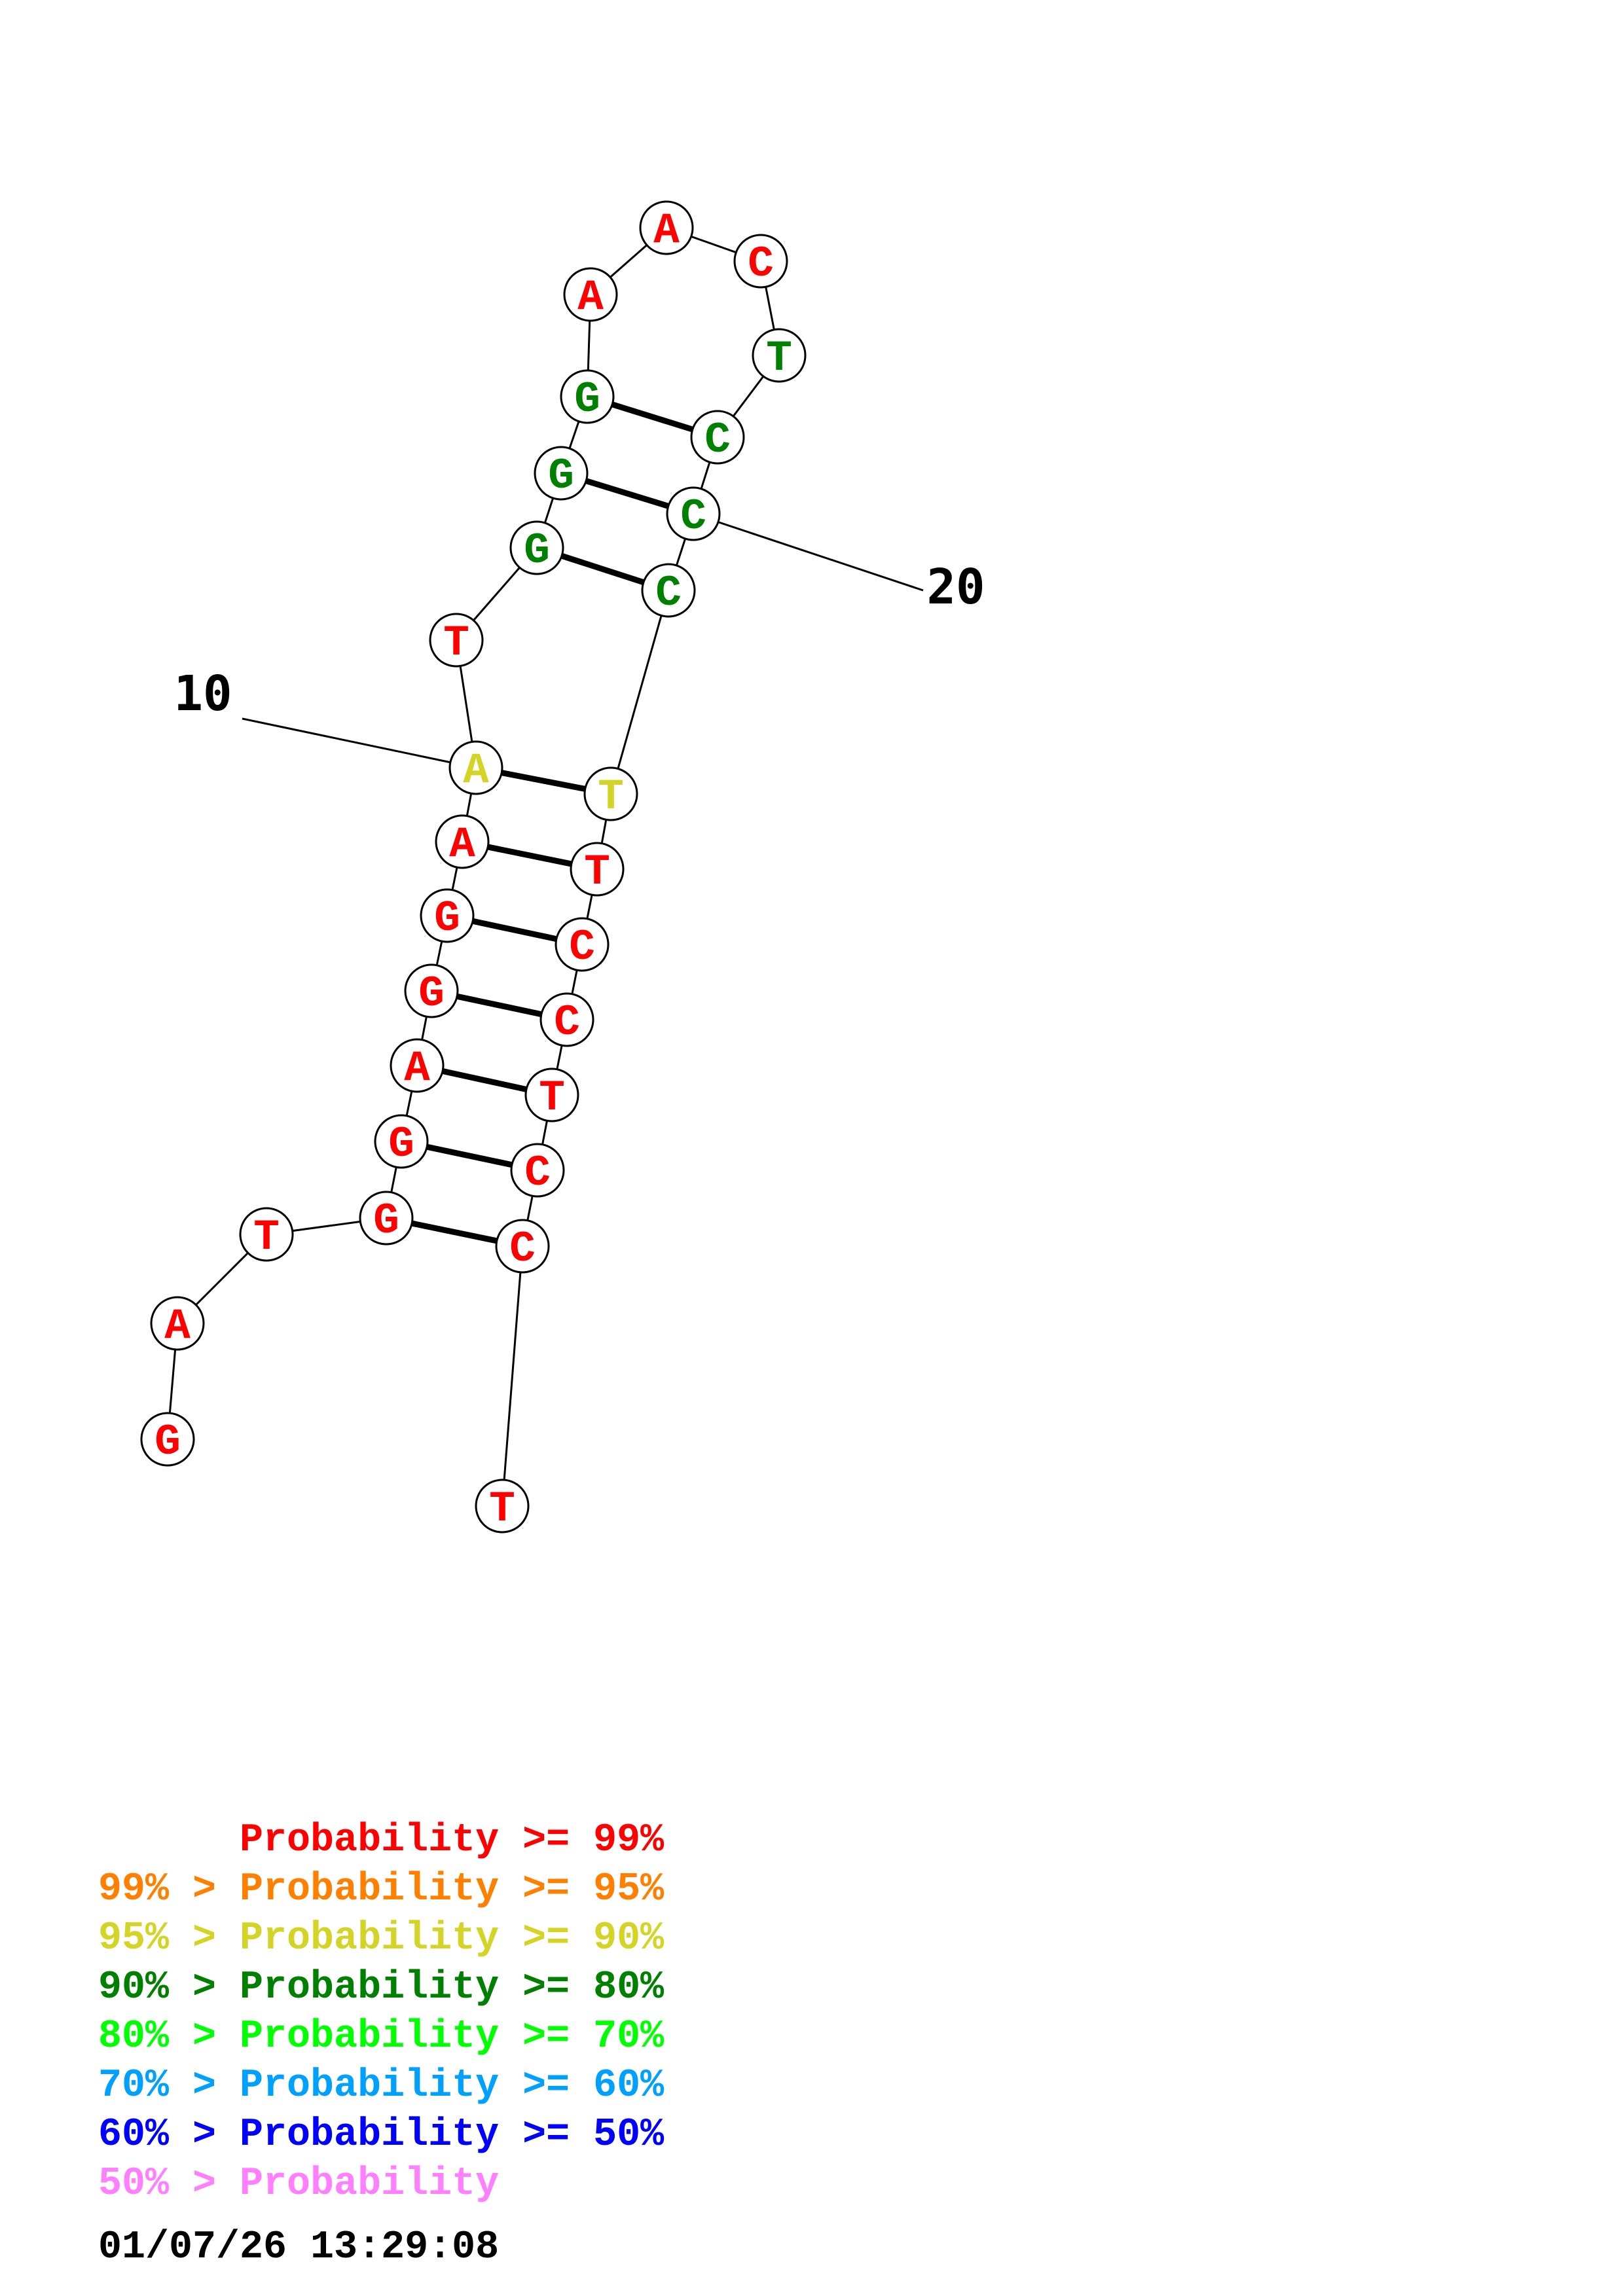 The height and width of the screenshot is (2296, 1623). I want to click on legend-line-80-70: 80% > Probability >= 70%, so click(381, 2037).